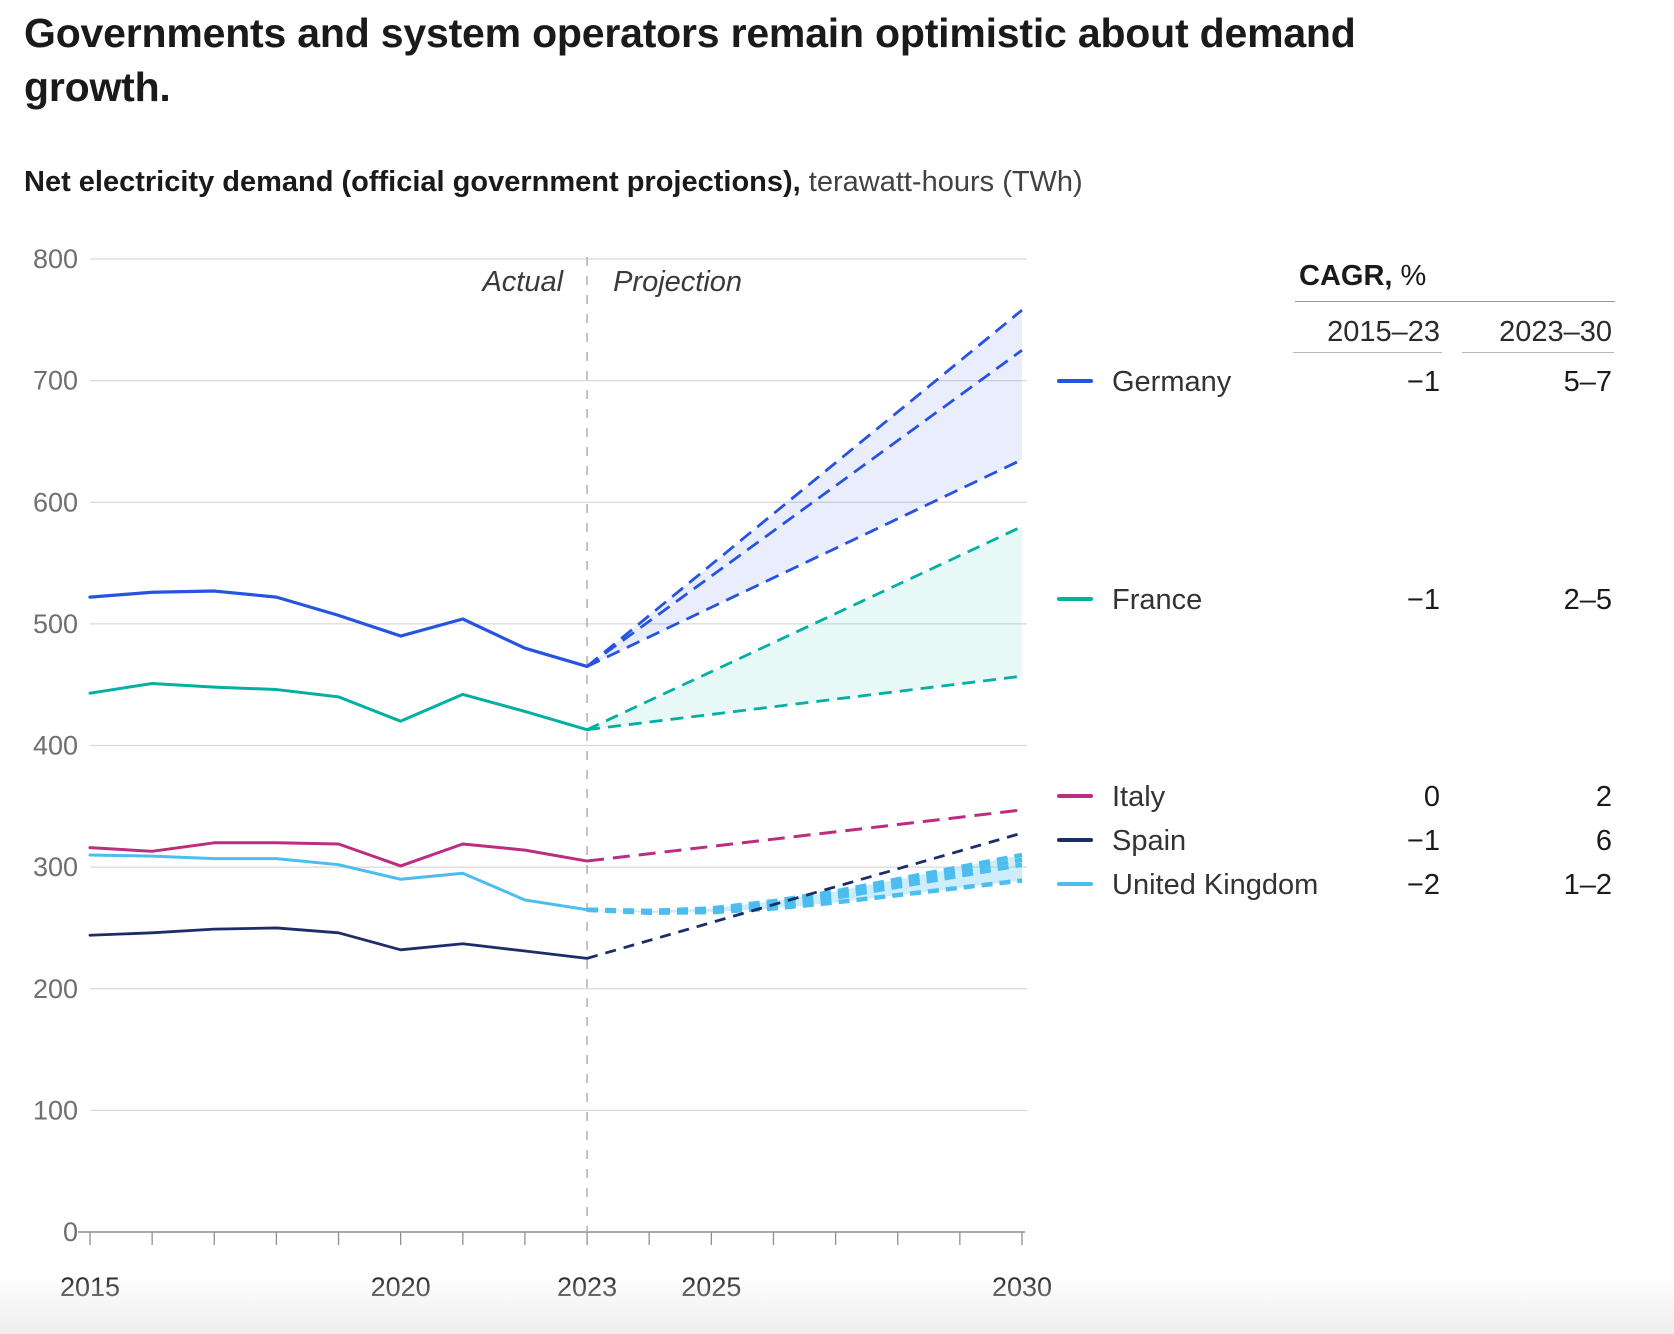 This screenshot has width=1674, height=1334. I want to click on cagr-value-united-kingdom-2015-23: −2, so click(1423, 885).